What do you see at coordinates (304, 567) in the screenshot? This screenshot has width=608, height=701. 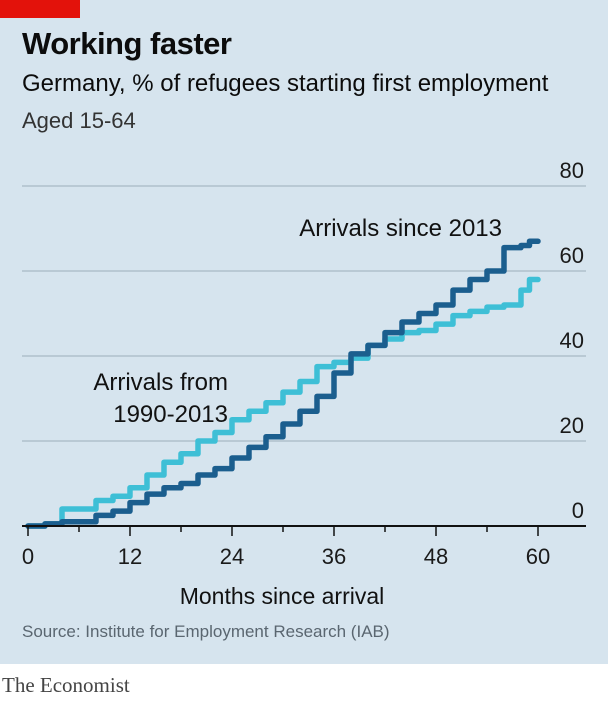 I see `x-axis: 0 12 24 36 48 60 Months since arrival` at bounding box center [304, 567].